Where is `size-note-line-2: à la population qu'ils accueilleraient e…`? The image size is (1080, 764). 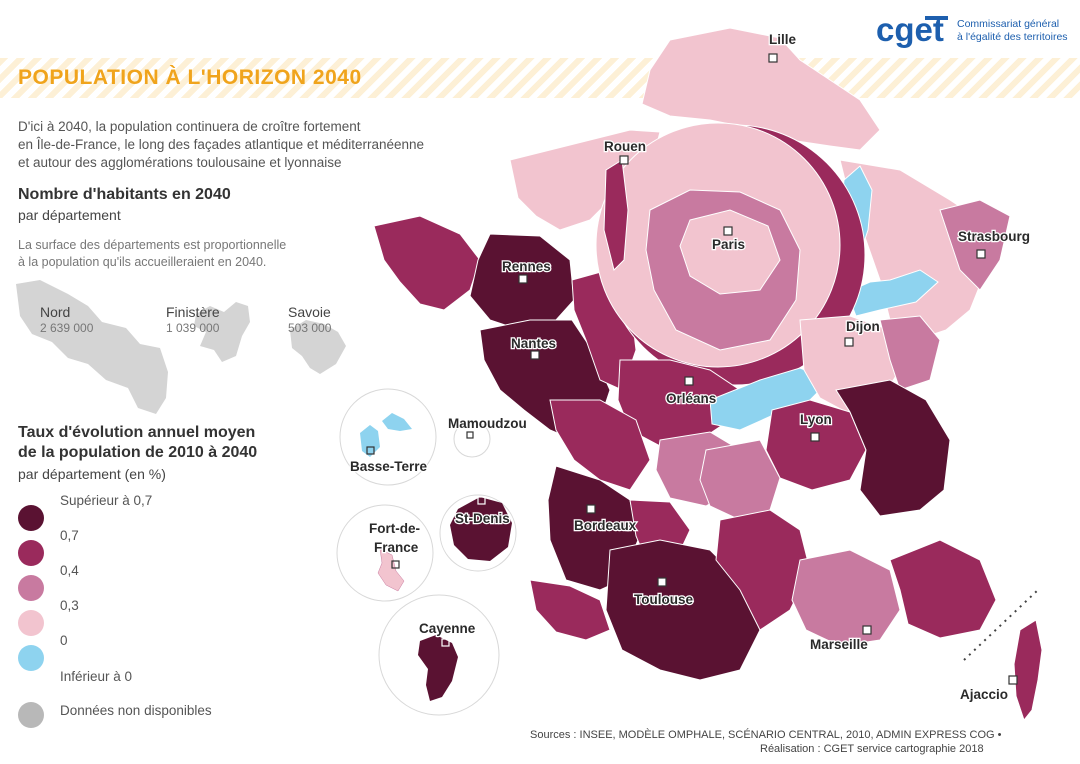
size-note-line-2: à la population qu'ils accueilleraient e… is located at coordinates (142, 262).